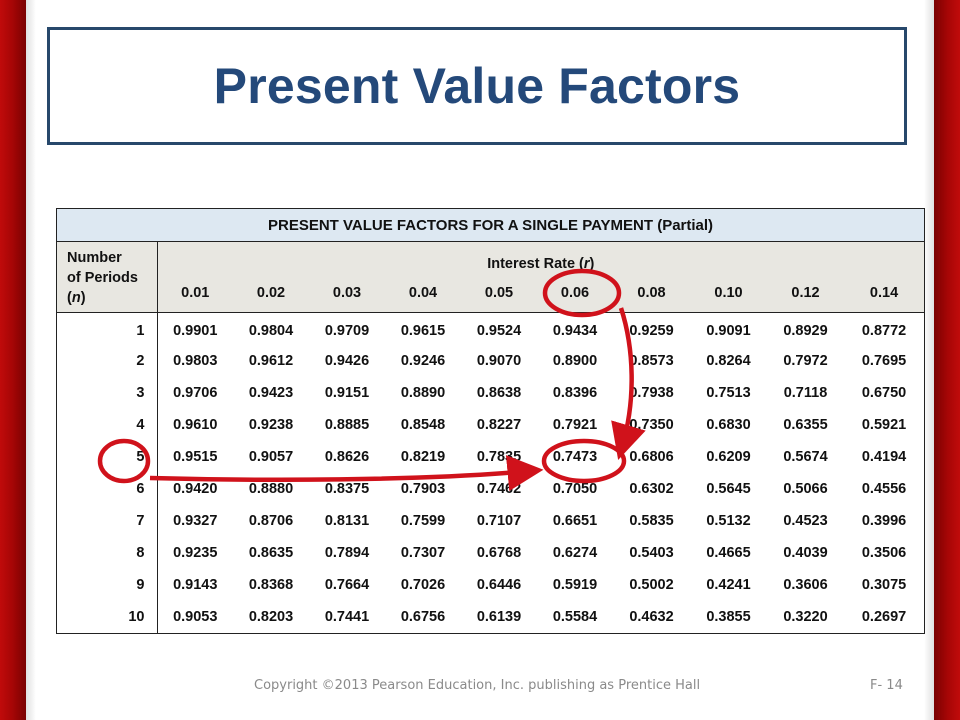  What do you see at coordinates (271, 456) in the screenshot?
I see `factor-cell: 0.9057` at bounding box center [271, 456].